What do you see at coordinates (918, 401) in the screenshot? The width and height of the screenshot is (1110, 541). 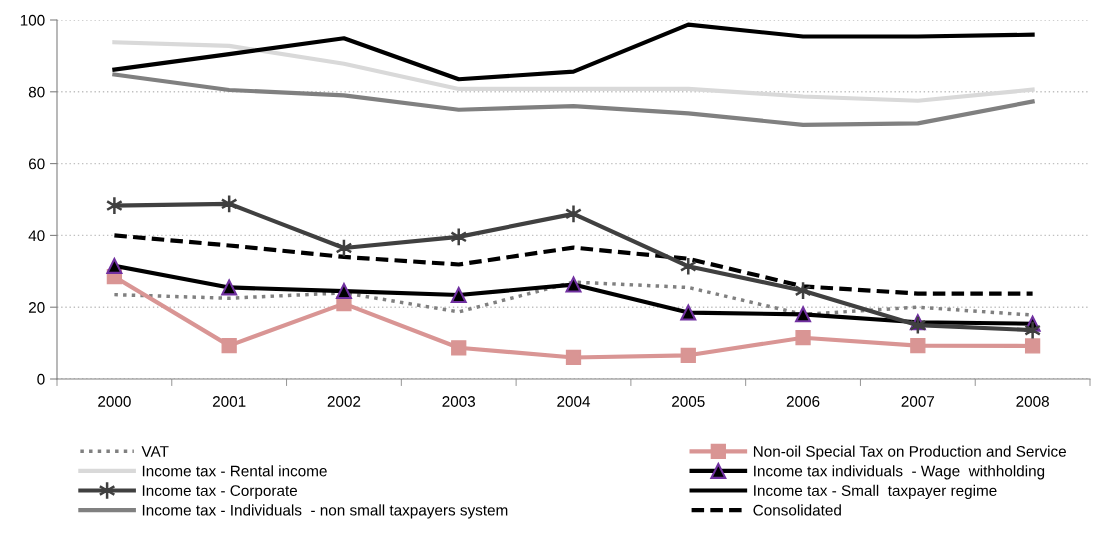 I see `x-tick-label: 2007` at bounding box center [918, 401].